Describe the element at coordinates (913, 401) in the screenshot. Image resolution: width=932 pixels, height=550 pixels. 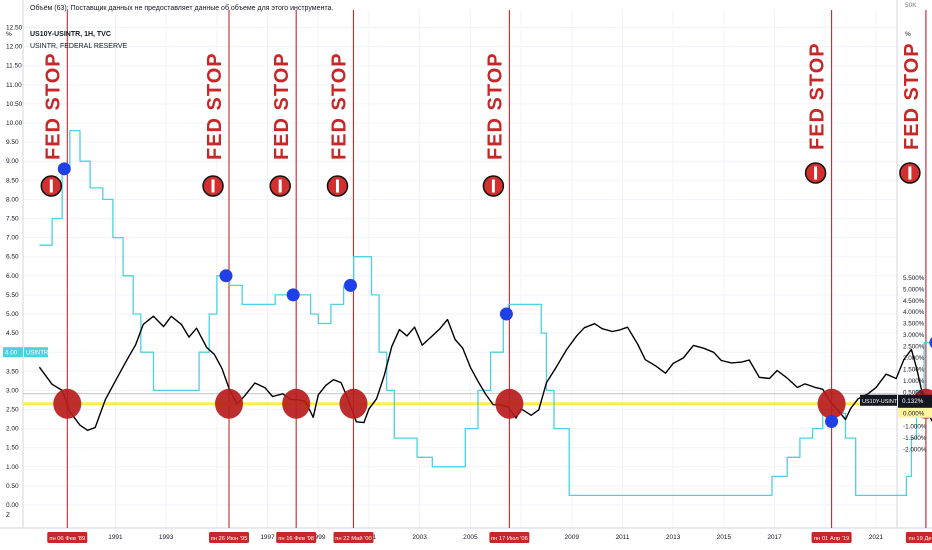
I see `right-price-tag-text: 0.132%` at that location.